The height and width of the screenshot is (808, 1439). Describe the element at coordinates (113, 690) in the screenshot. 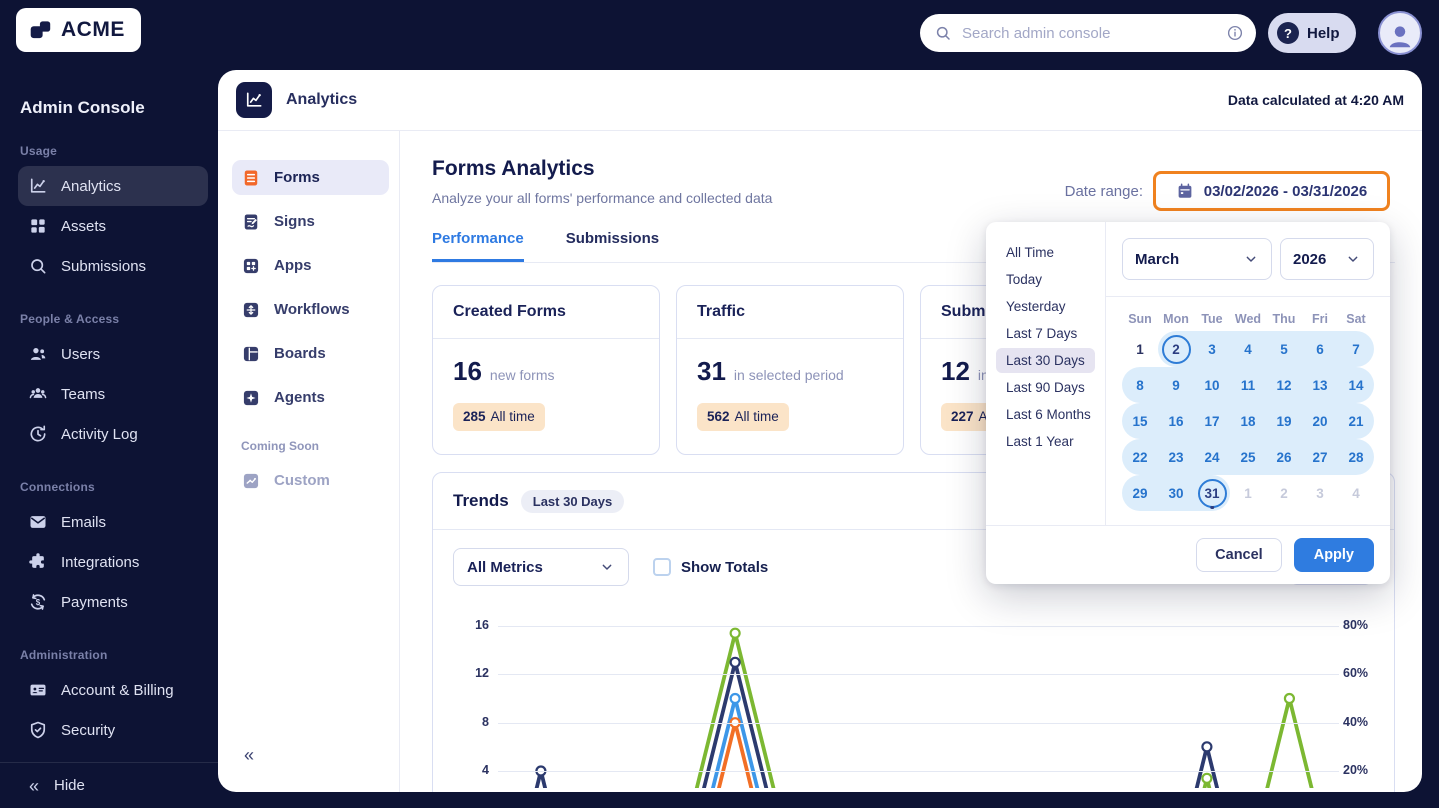

I see `sidebar-item-account-billing: Account & Billing` at that location.